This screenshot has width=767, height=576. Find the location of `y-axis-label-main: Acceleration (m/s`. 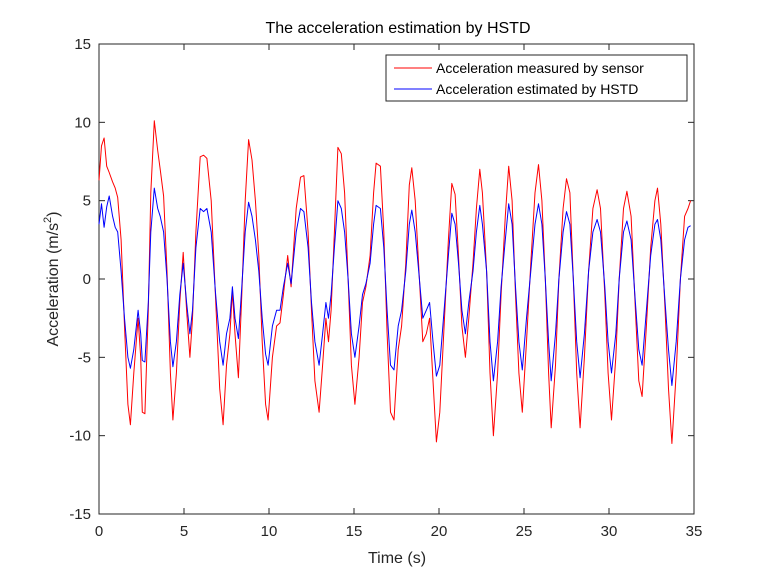

y-axis-label-main: Acceleration (m/s is located at coordinates (53, 285).